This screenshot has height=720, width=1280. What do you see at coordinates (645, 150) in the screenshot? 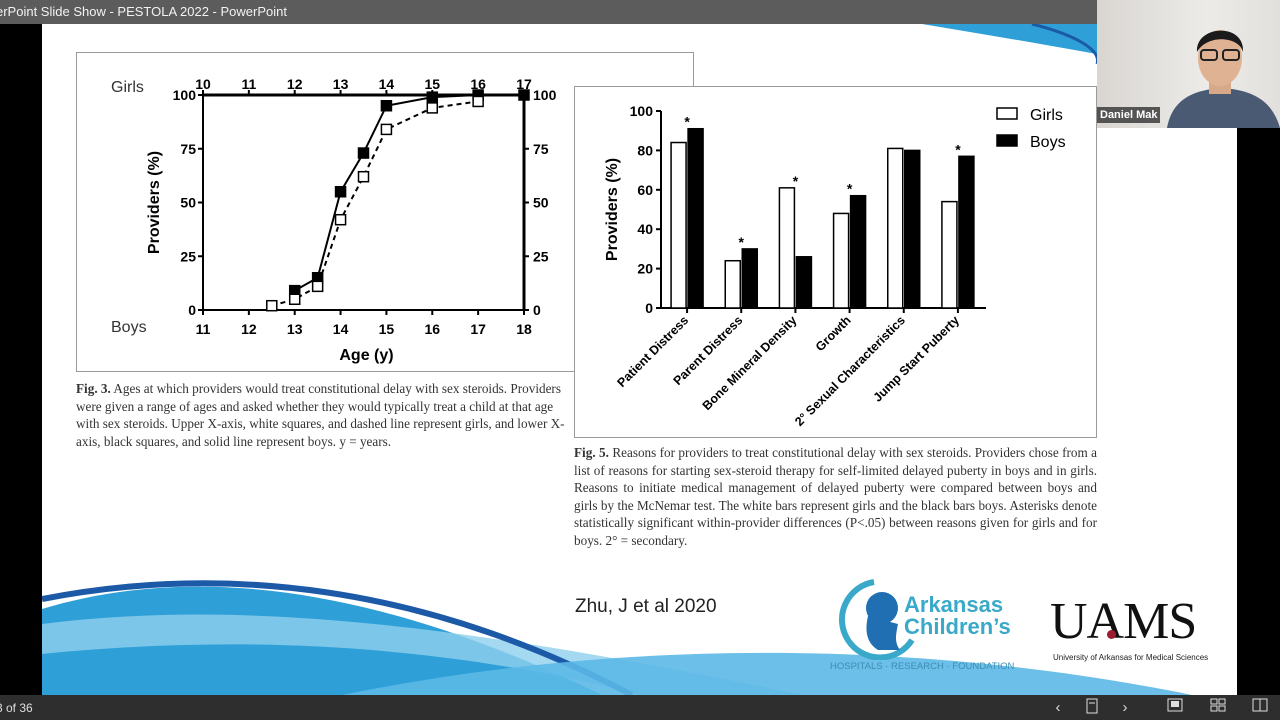
I see `y-tick-label: 80` at bounding box center [645, 150].